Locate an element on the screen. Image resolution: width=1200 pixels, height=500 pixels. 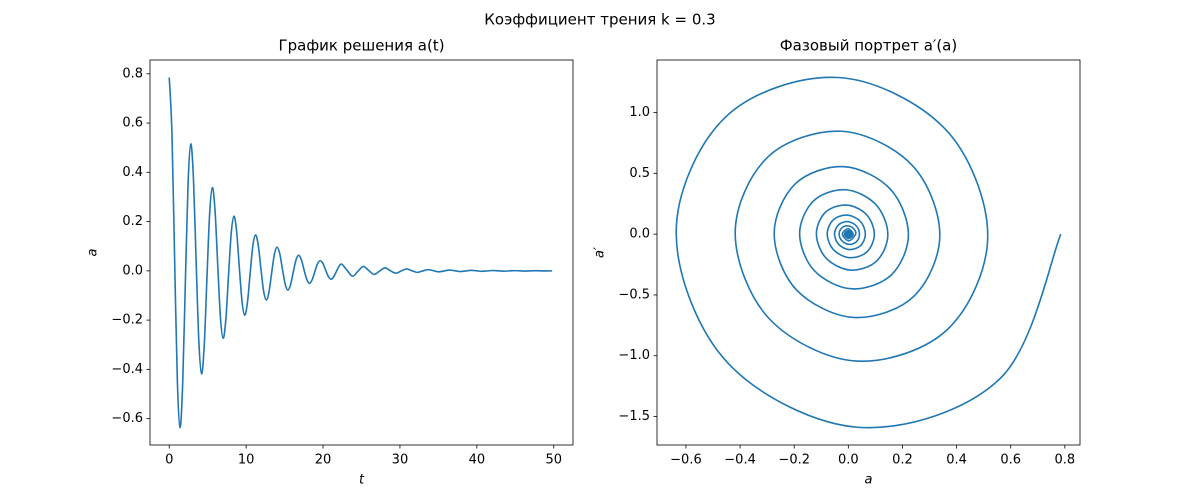
x-tick-label: −0.6 is located at coordinates (686, 460).